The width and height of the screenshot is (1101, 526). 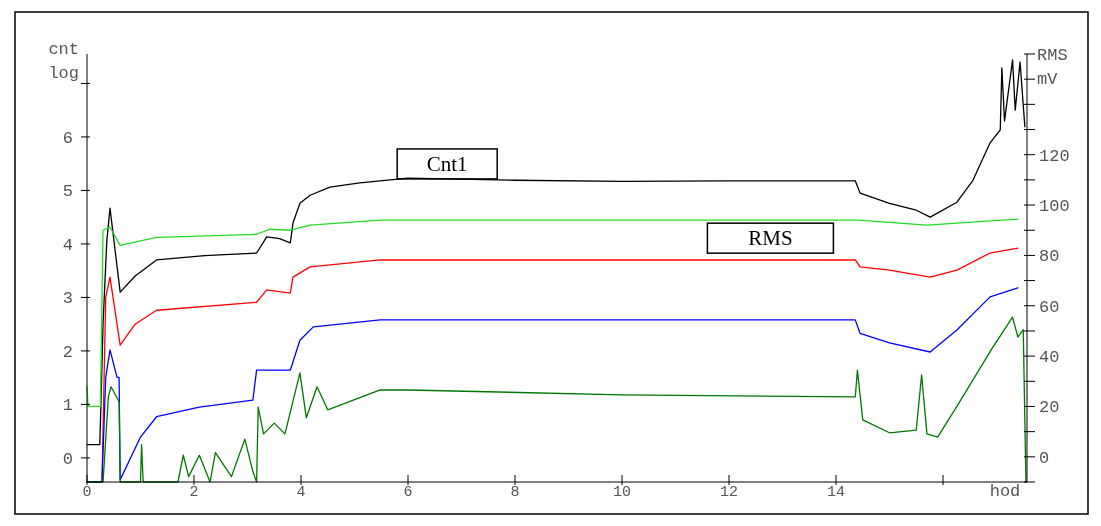 I want to click on y2-tick-label: 100, so click(x=1054, y=207).